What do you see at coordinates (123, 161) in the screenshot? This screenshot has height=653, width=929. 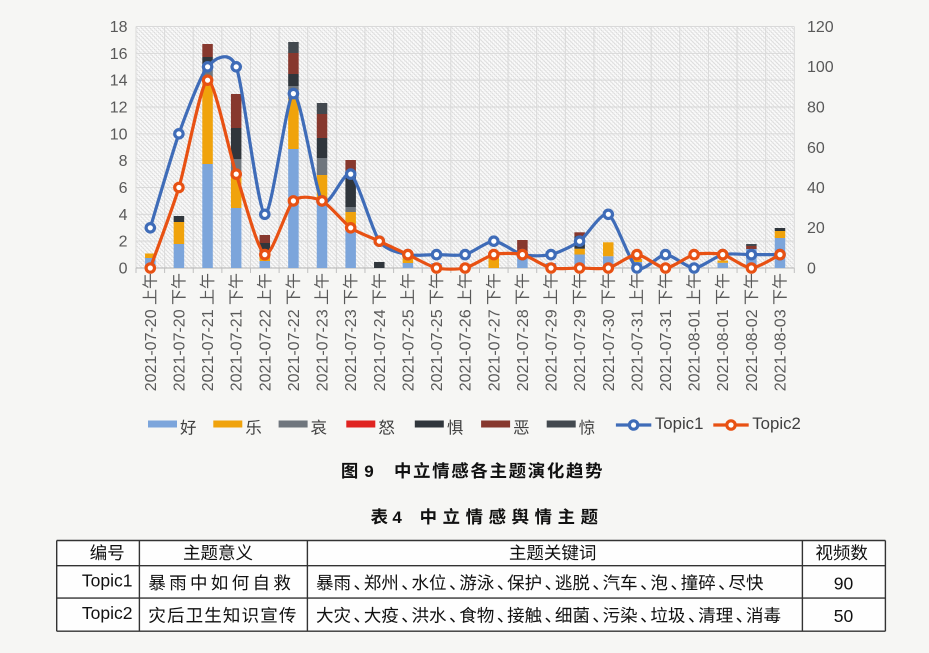 I see `svg-text: 8` at bounding box center [123, 161].